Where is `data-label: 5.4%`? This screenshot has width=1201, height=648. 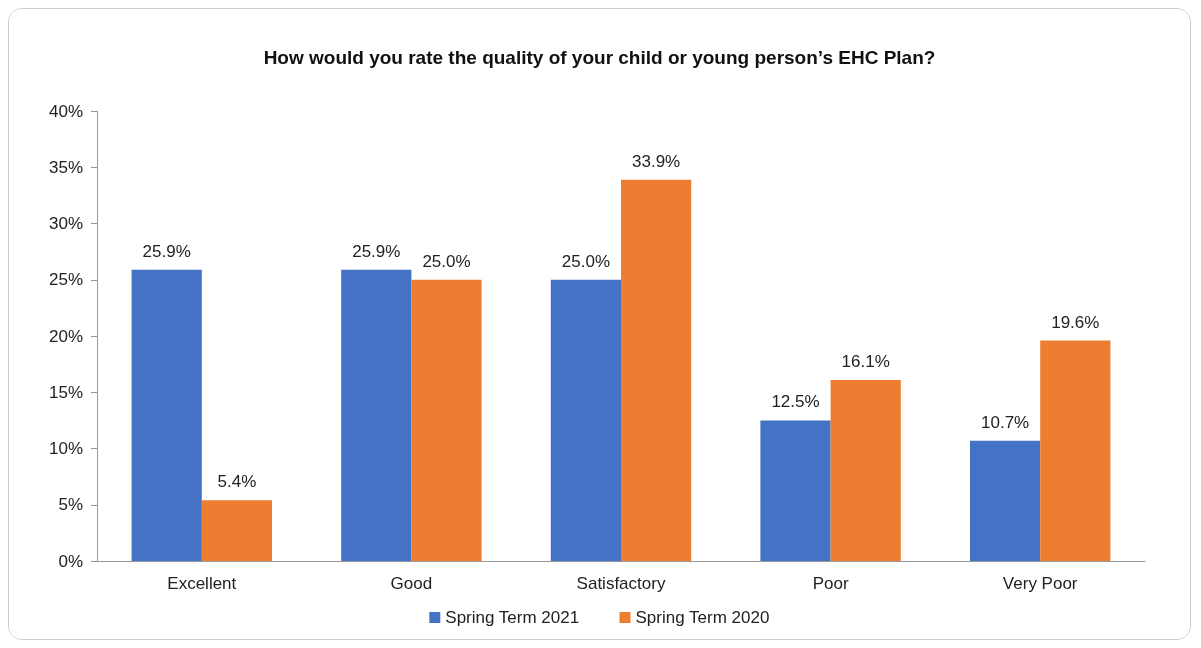 data-label: 5.4% is located at coordinates (237, 482).